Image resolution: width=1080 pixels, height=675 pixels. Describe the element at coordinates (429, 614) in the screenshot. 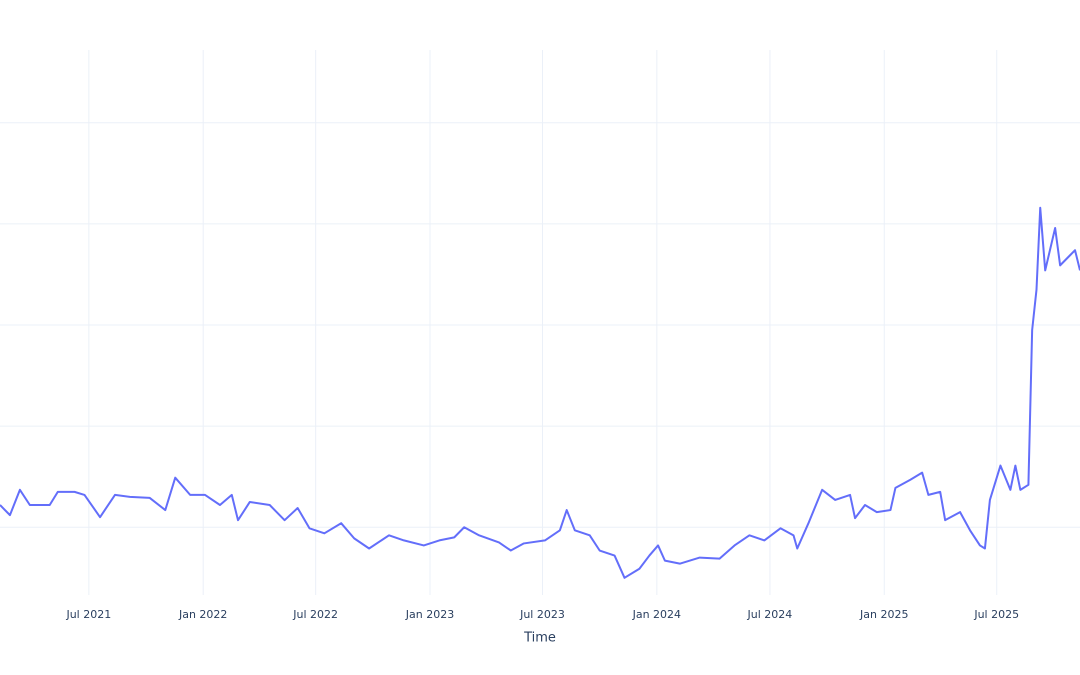

I see `x-tick-label: Jan 2023` at that location.